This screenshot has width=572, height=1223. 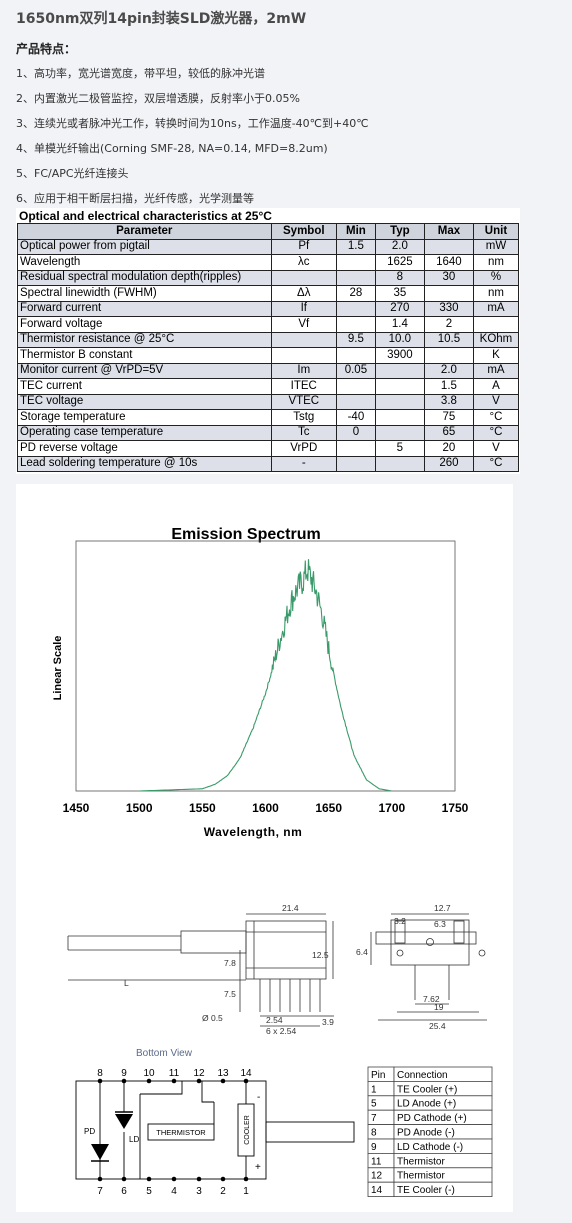 I want to click on table-cell: Tstg, so click(x=303, y=417).